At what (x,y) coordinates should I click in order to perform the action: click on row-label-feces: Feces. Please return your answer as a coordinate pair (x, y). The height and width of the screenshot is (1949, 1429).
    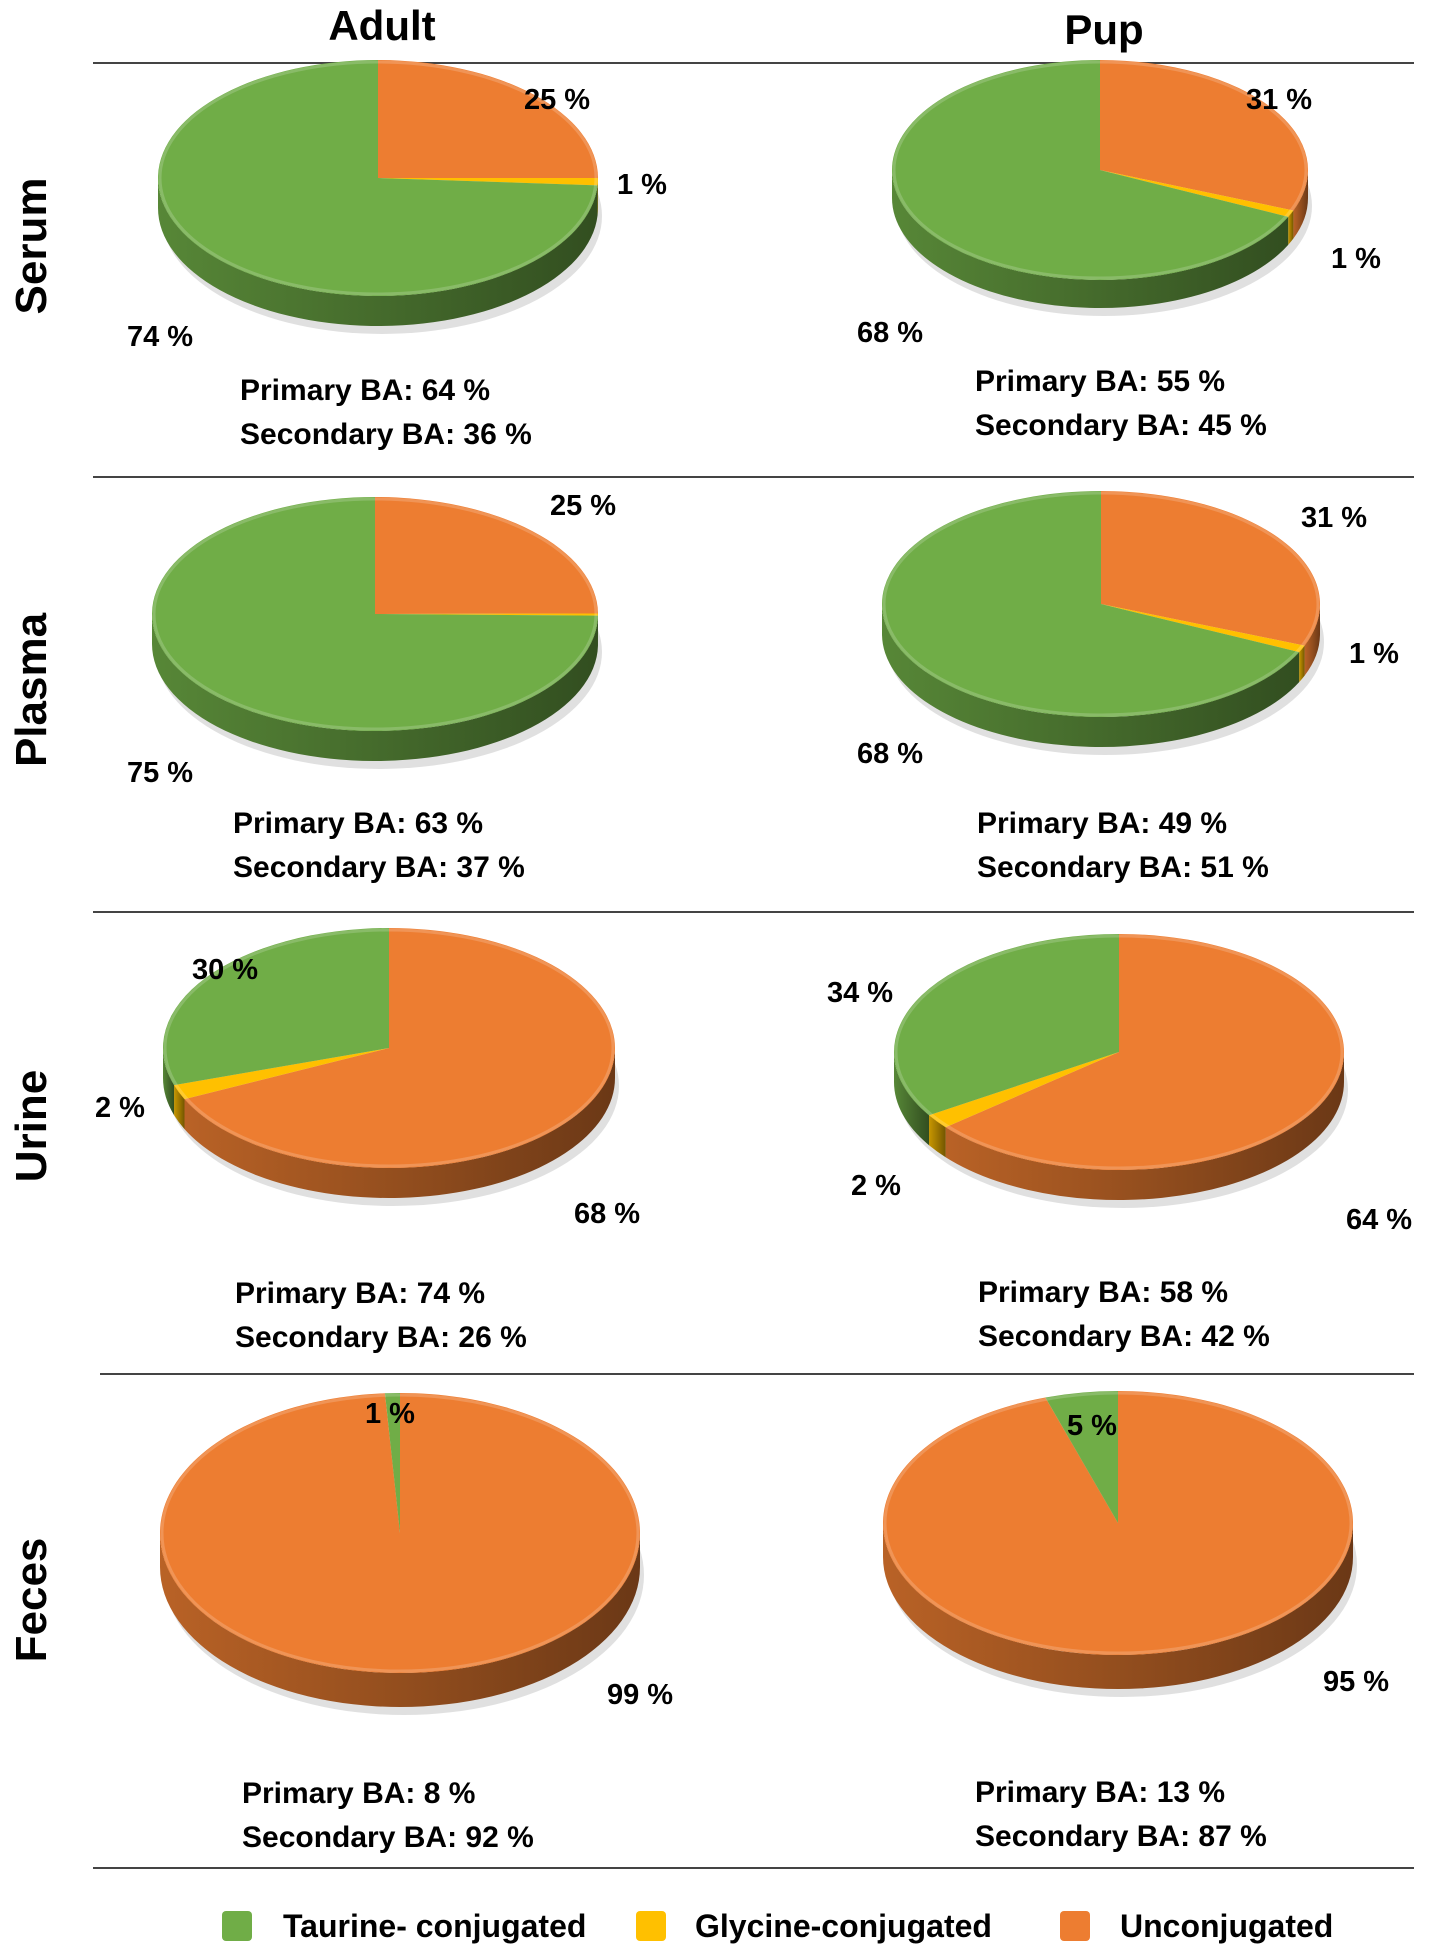
    Looking at the image, I should click on (31, 1600).